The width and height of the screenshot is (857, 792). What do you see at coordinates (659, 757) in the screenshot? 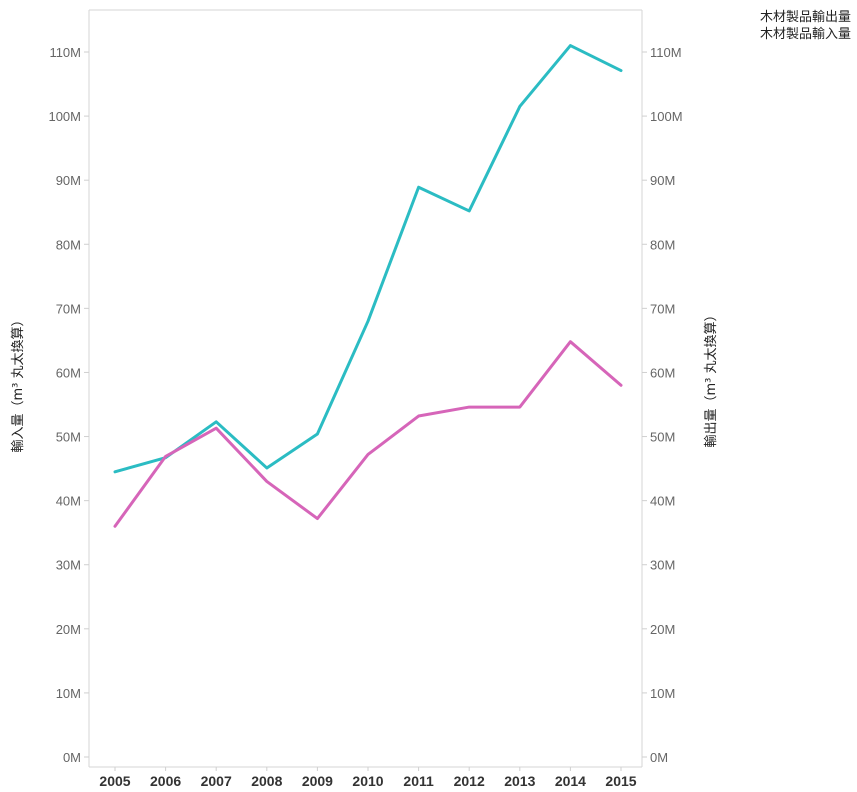
I see `y-tick-label-right: 0M` at bounding box center [659, 757].